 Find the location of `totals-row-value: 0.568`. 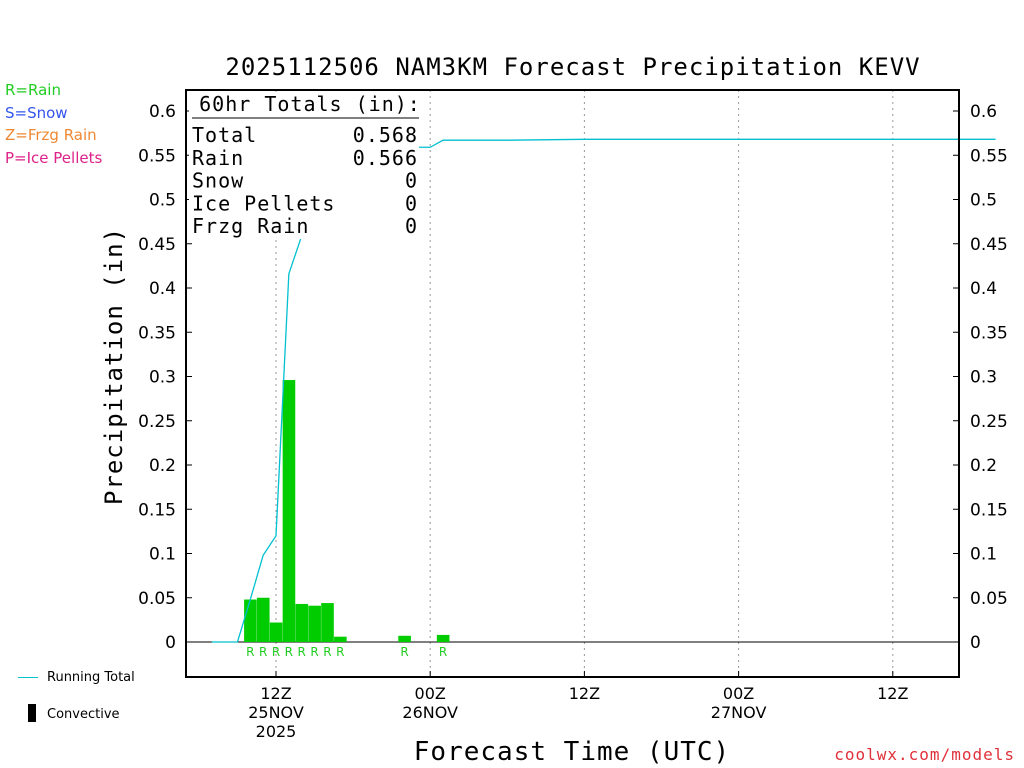

totals-row-value: 0.568 is located at coordinates (385, 135).